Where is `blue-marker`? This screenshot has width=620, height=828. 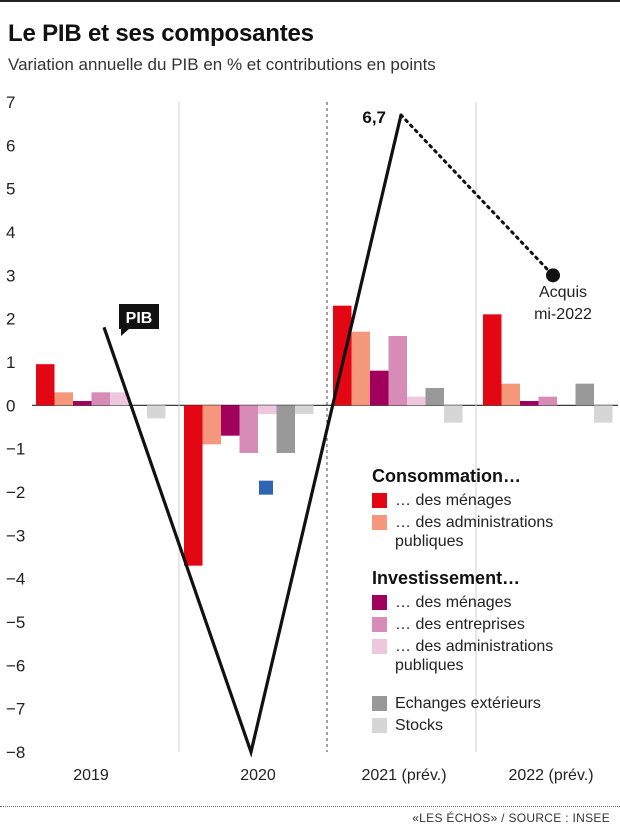 blue-marker is located at coordinates (266, 487).